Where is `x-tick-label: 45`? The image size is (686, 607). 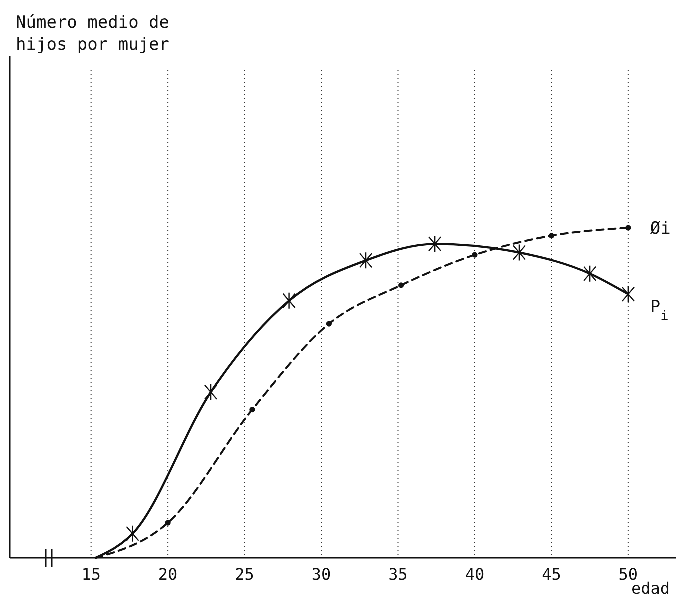 x-tick-label: 45 is located at coordinates (552, 574).